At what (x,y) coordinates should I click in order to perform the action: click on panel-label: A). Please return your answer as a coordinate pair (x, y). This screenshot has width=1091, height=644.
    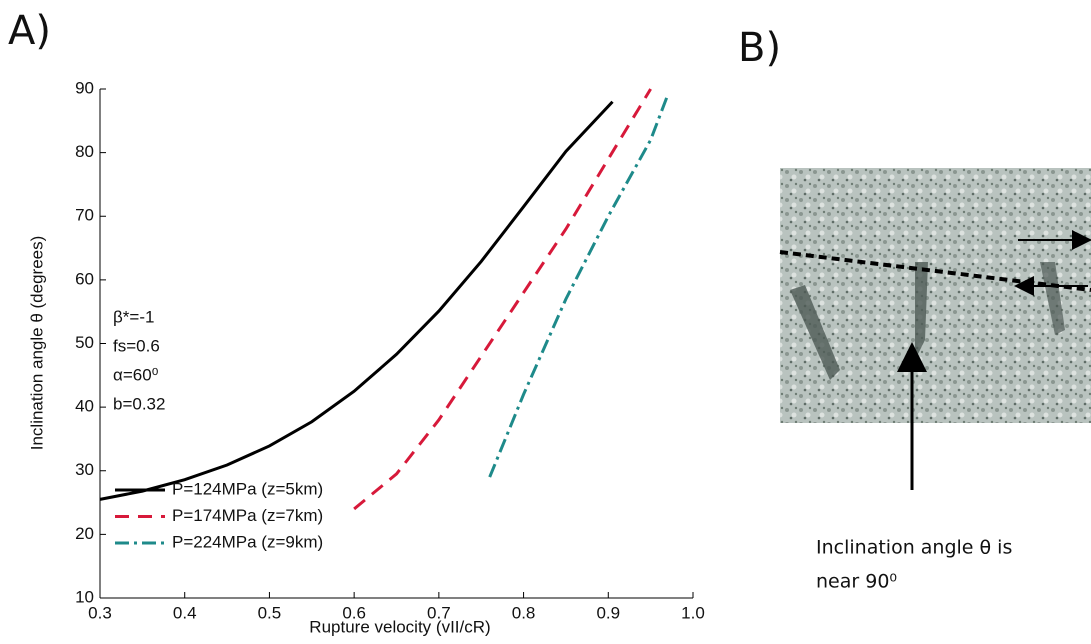
    Looking at the image, I should click on (29, 31).